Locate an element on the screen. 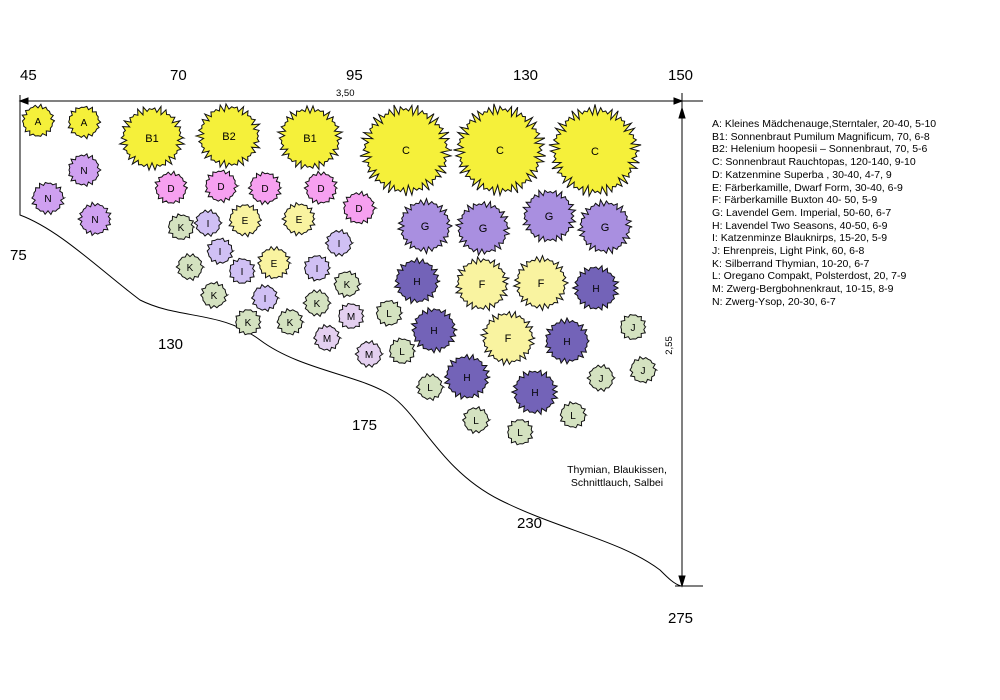  plant-label: K is located at coordinates (347, 285).